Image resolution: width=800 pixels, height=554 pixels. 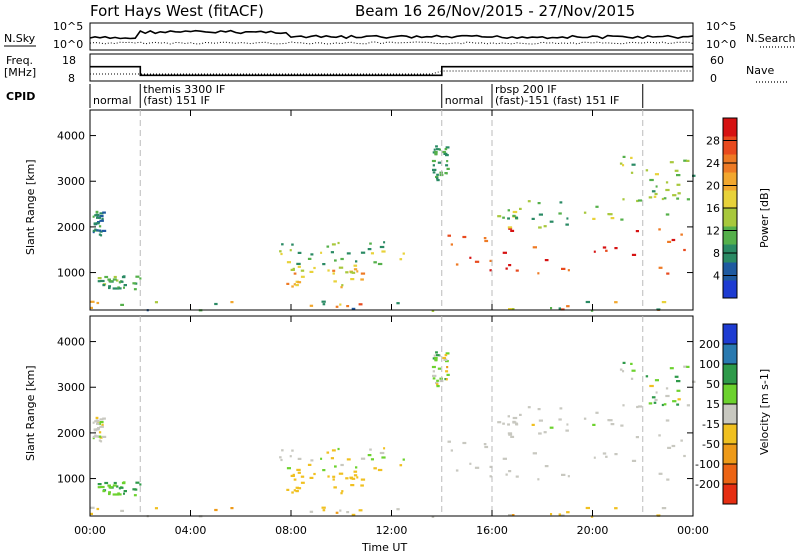 What do you see at coordinates (391, 43) in the screenshot?
I see `nsearch-trace` at bounding box center [391, 43].